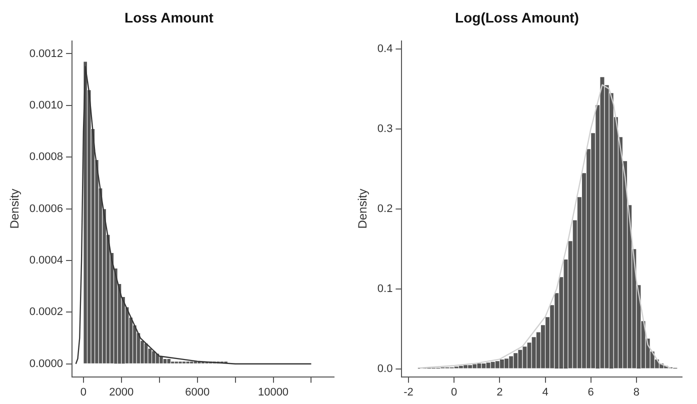 This screenshot has width=697, height=404. I want to click on x-tick-label: 2000, so click(121, 392).